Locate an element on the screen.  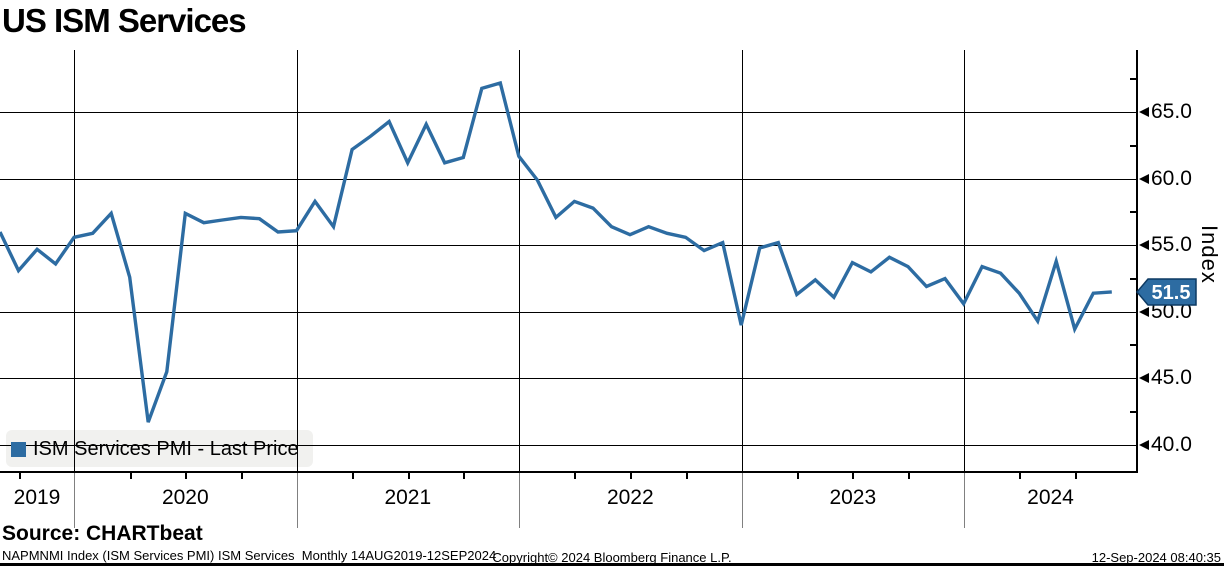
legend-label: ISM Services PMI - Last Price is located at coordinates (166, 449).